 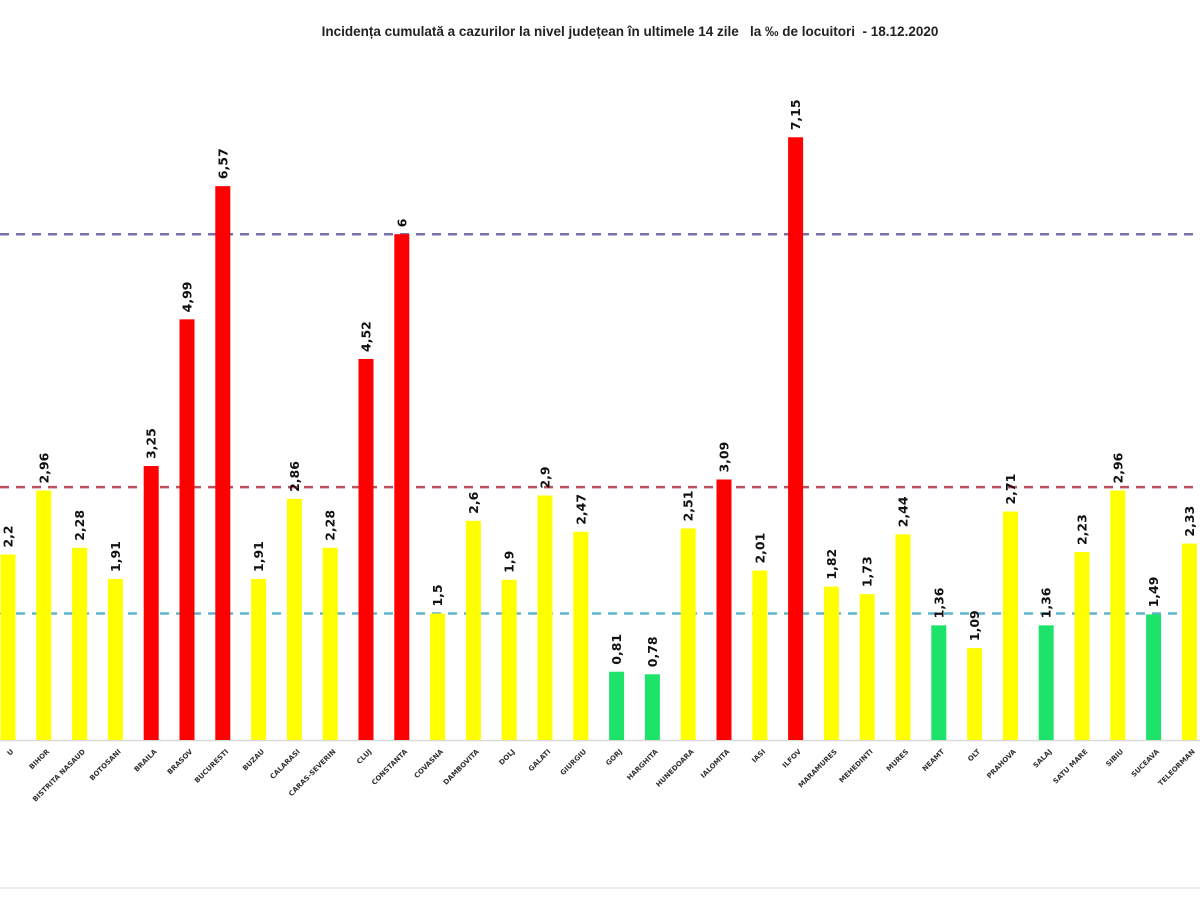 What do you see at coordinates (539, 760) in the screenshot?
I see `category-label: GALATI` at bounding box center [539, 760].